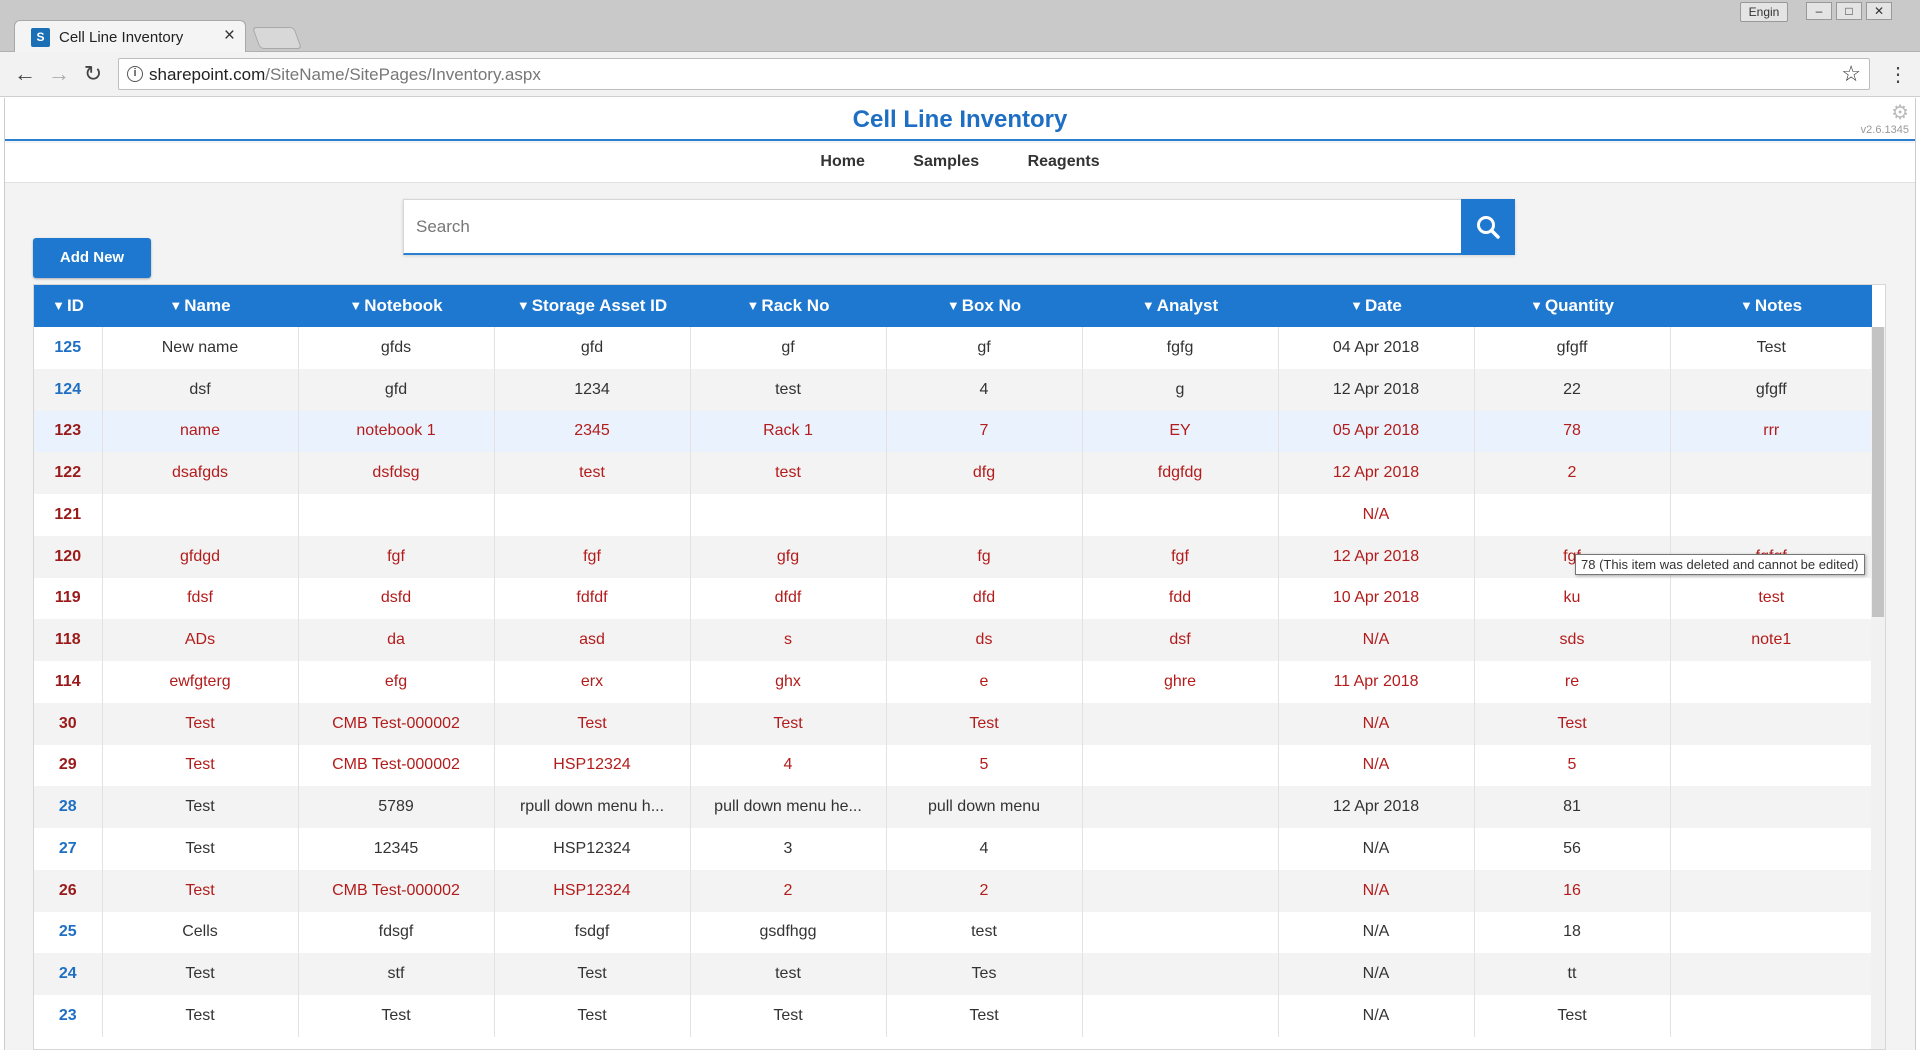  I want to click on table-row: 118 ADs da asd s ds dsf N/A sds note1, so click(953, 640).